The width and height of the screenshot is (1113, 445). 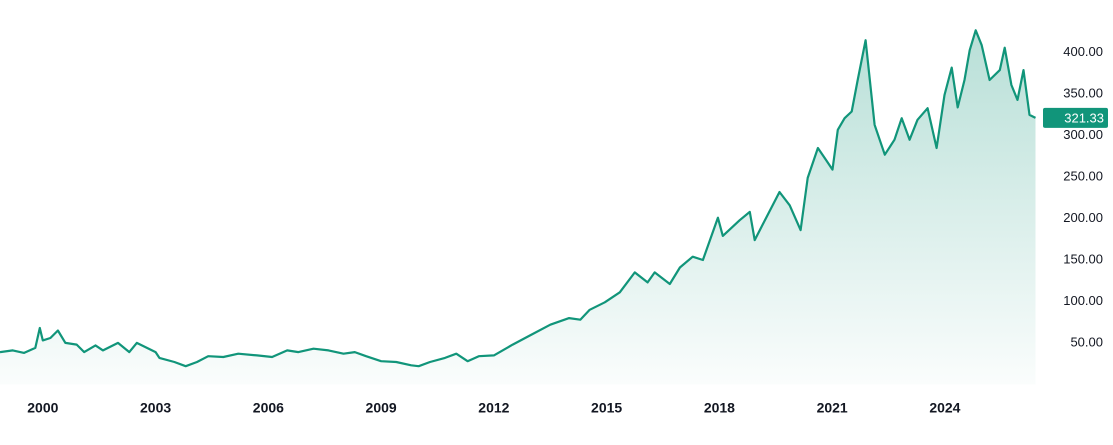 What do you see at coordinates (944, 408) in the screenshot?
I see `x-tick-label: 2024` at bounding box center [944, 408].